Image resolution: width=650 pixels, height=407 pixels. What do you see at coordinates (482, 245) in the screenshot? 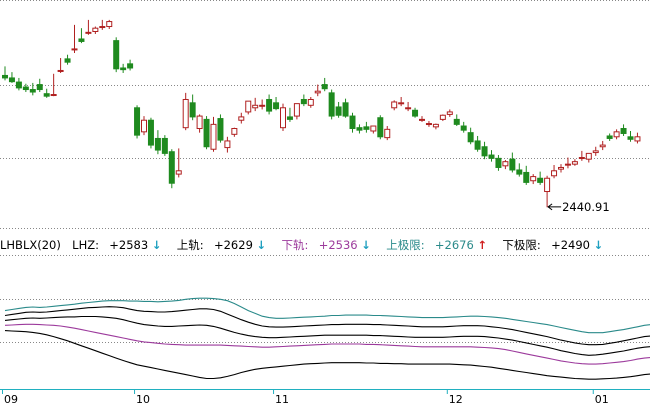
I see `legend-upper-limit-arrow-icon: ↑` at bounding box center [482, 245].